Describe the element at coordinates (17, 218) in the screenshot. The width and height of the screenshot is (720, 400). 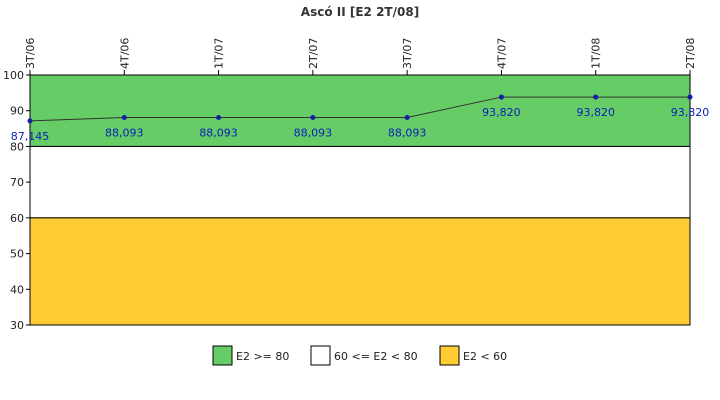
I see `y-tick-label: 60` at that location.